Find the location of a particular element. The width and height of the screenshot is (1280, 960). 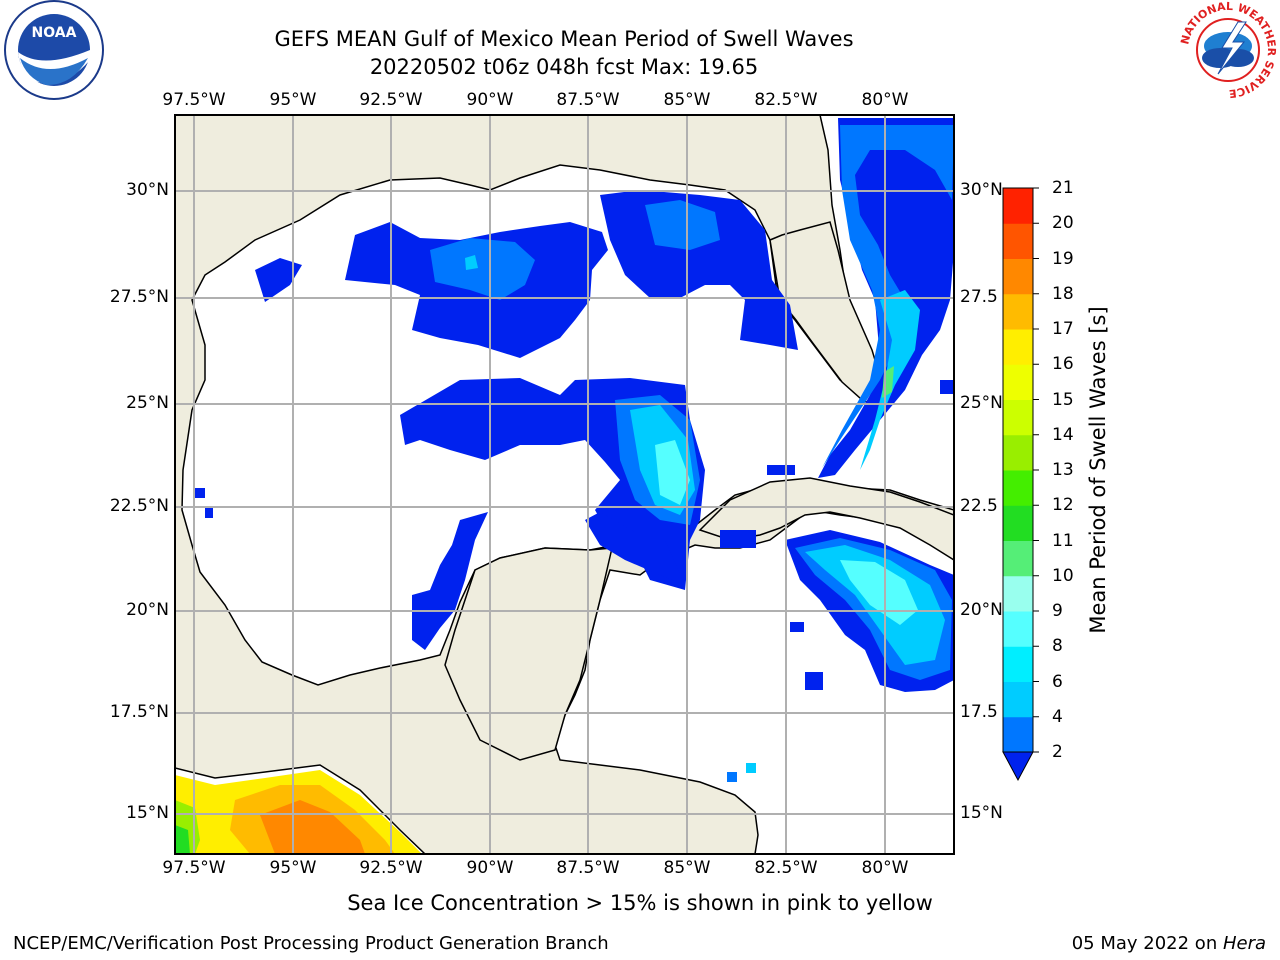

lat-label-right: 25°N is located at coordinates (981, 403).